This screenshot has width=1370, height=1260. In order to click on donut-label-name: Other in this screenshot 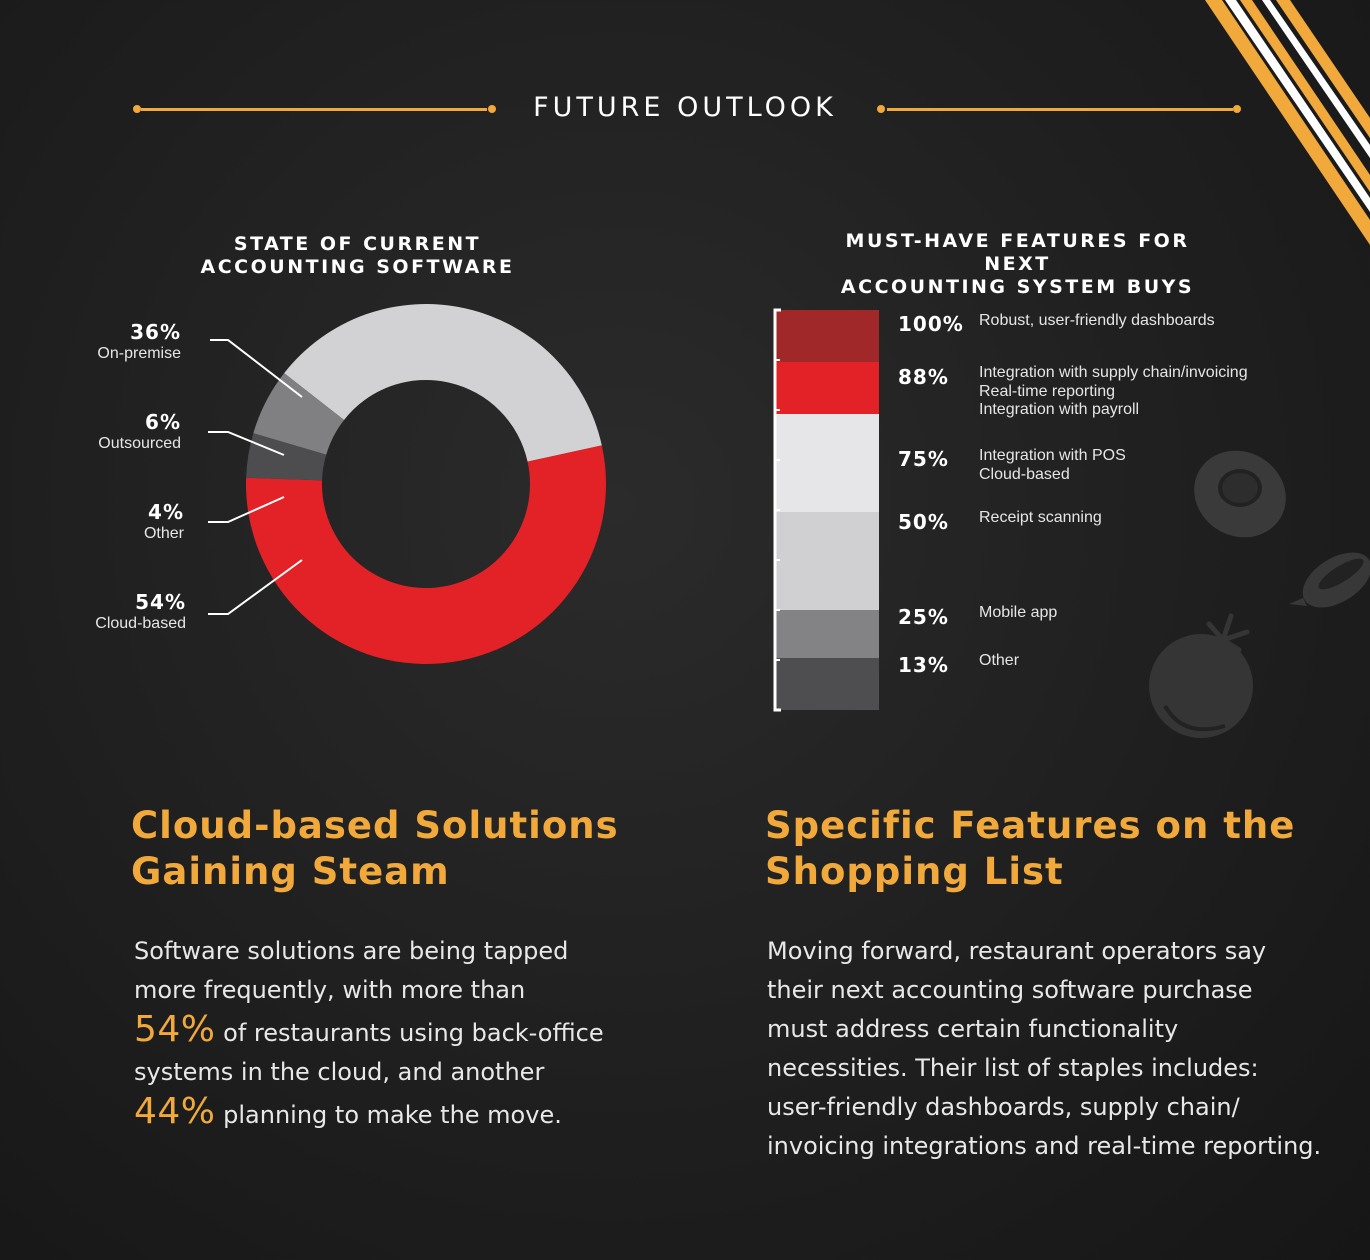, I will do `click(163, 533)`.